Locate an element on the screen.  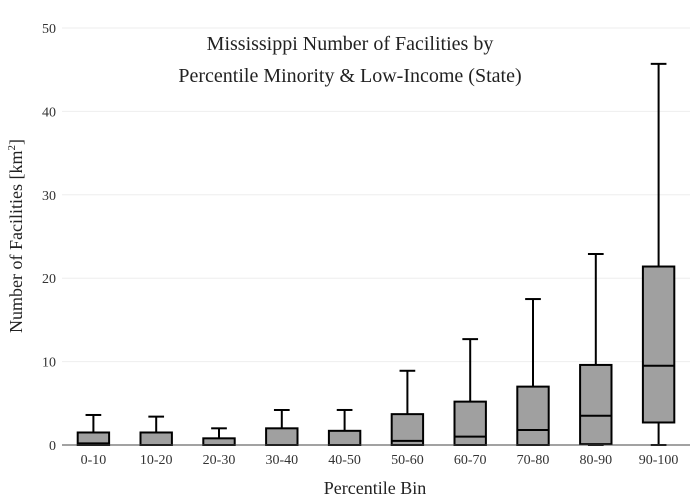
chart-title-line-1: Mississippi Number of Facilities by is located at coordinates (350, 44).